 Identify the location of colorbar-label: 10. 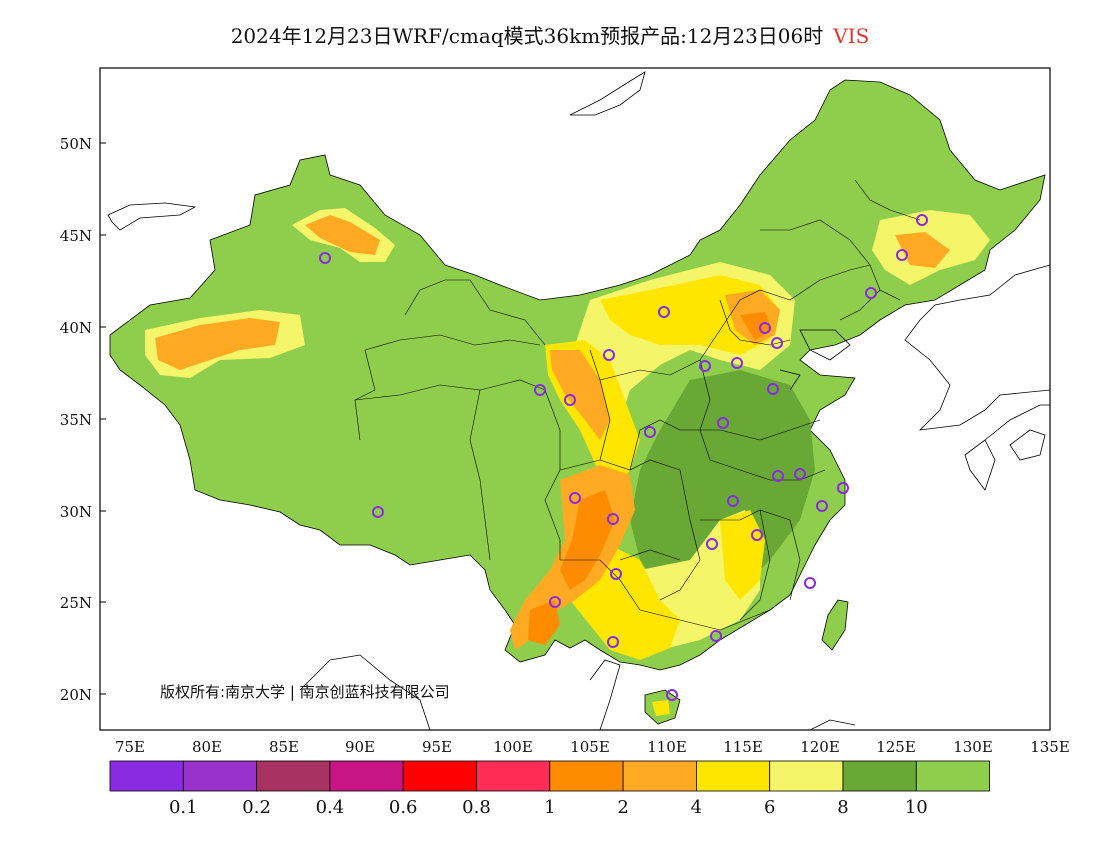
(916, 807).